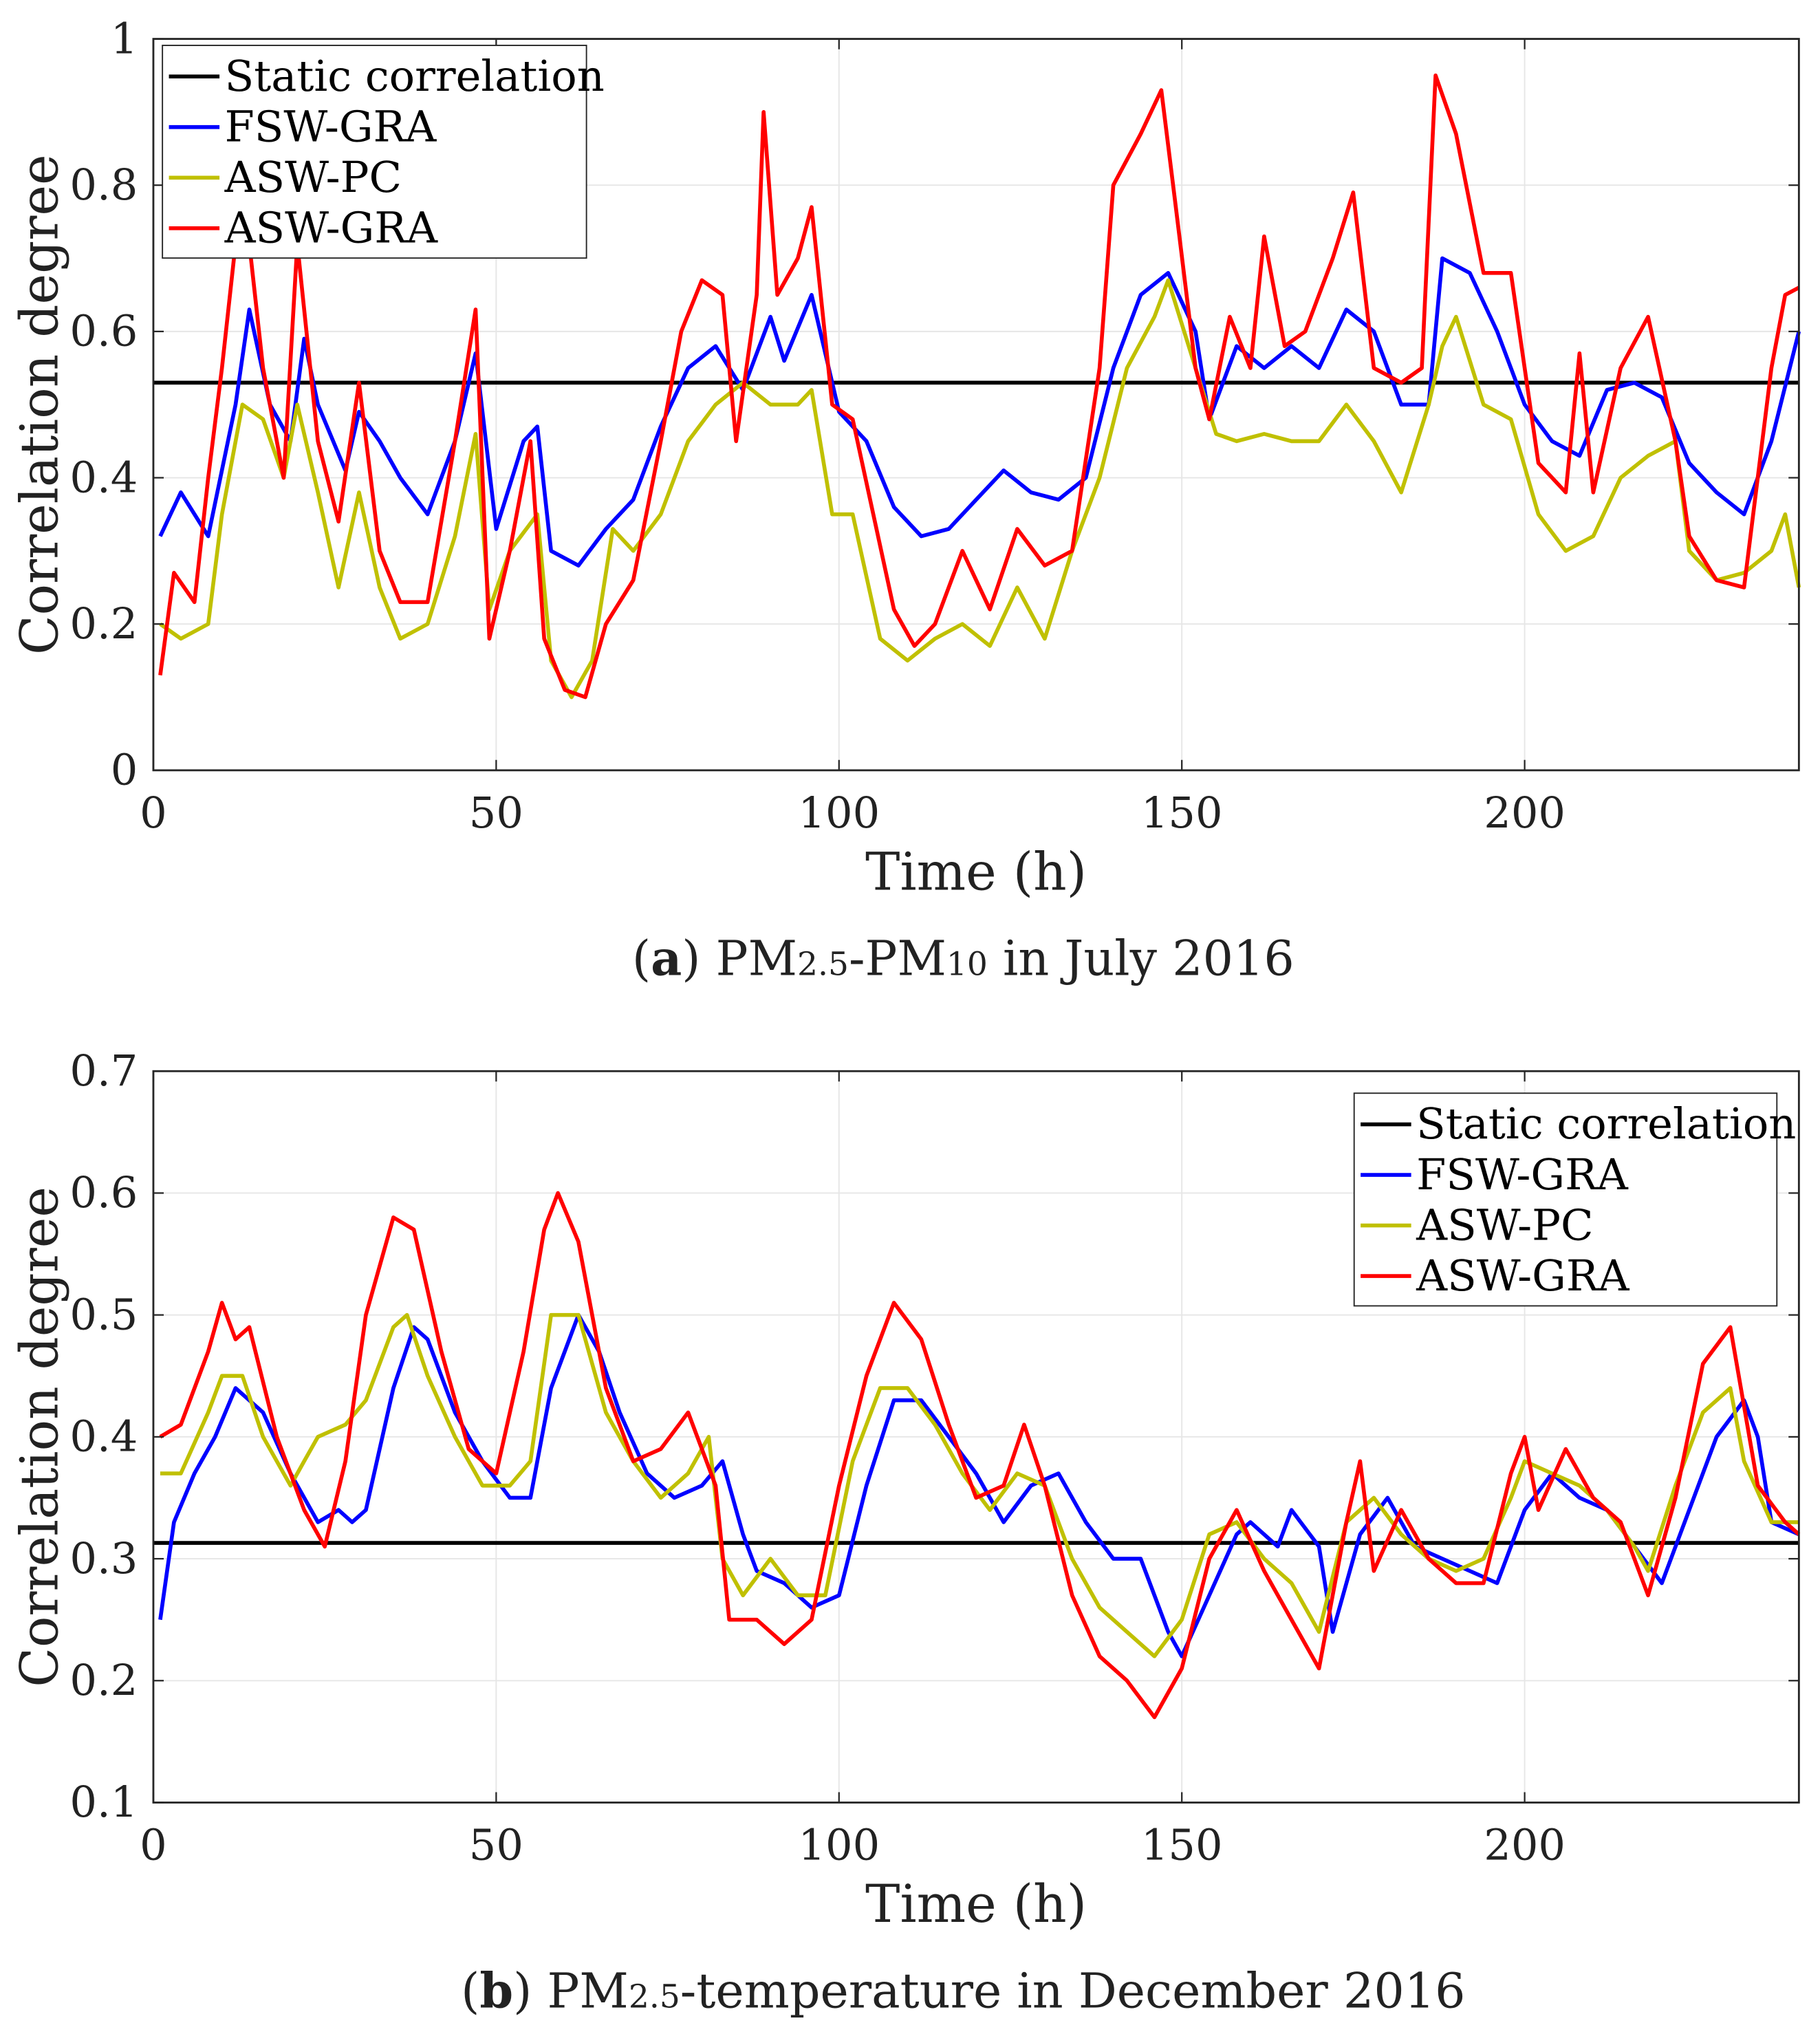  Describe the element at coordinates (897, 959) in the screenshot. I see `caption-part: -PM` at that location.